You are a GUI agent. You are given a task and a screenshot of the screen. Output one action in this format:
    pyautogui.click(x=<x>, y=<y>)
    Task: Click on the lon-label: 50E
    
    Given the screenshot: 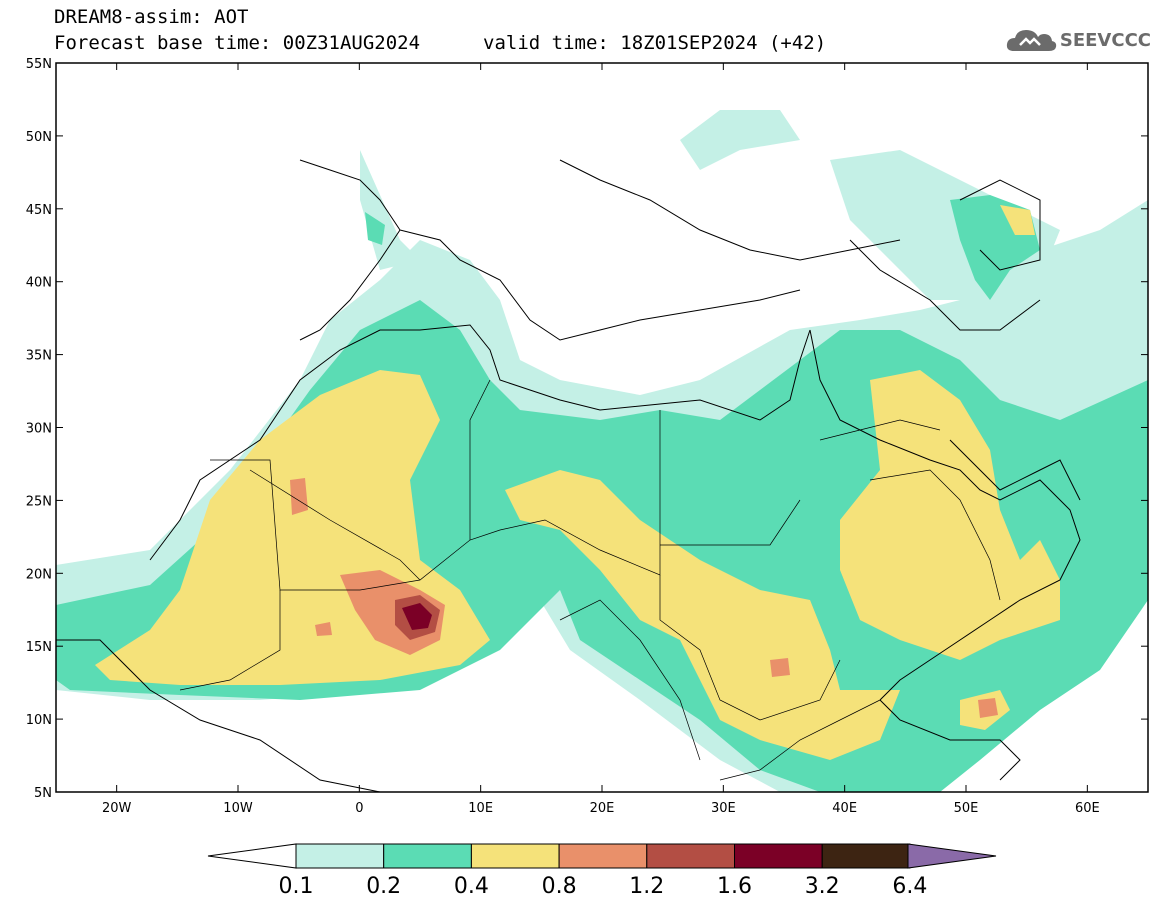 What is the action you would take?
    pyautogui.click(x=966, y=808)
    